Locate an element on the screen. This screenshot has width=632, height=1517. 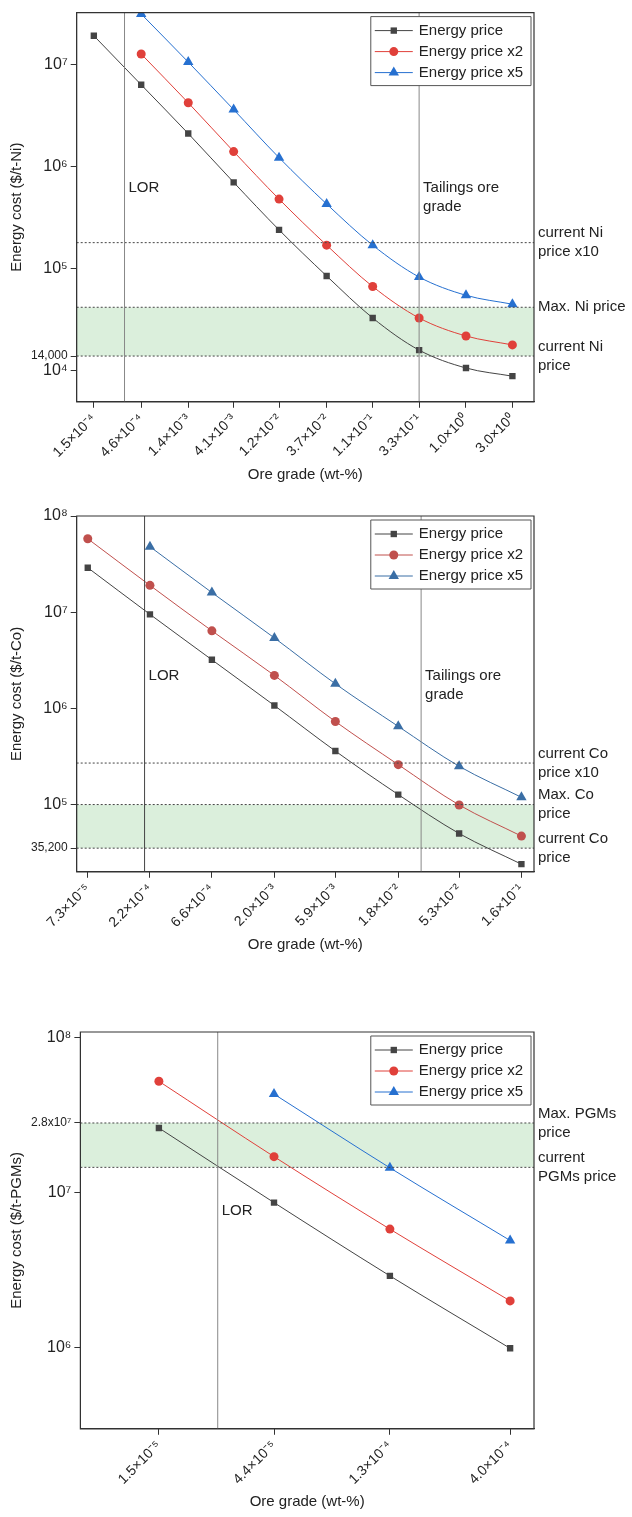
y-axis-title: Energy cost ($/t-Ni) is located at coordinates (16, 207).